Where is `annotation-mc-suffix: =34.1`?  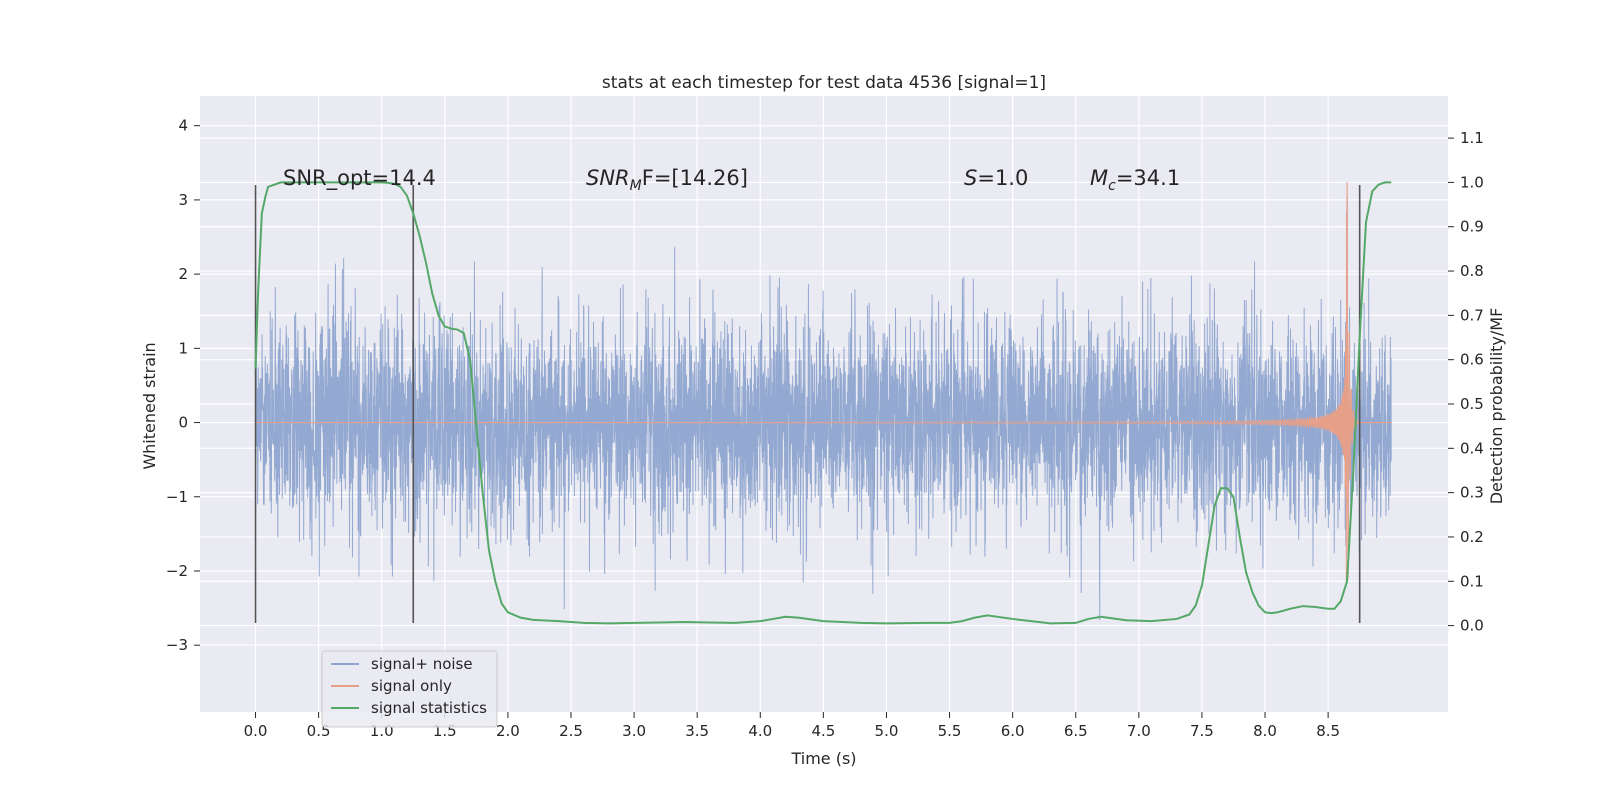 annotation-mc-suffix: =34.1 is located at coordinates (1148, 178).